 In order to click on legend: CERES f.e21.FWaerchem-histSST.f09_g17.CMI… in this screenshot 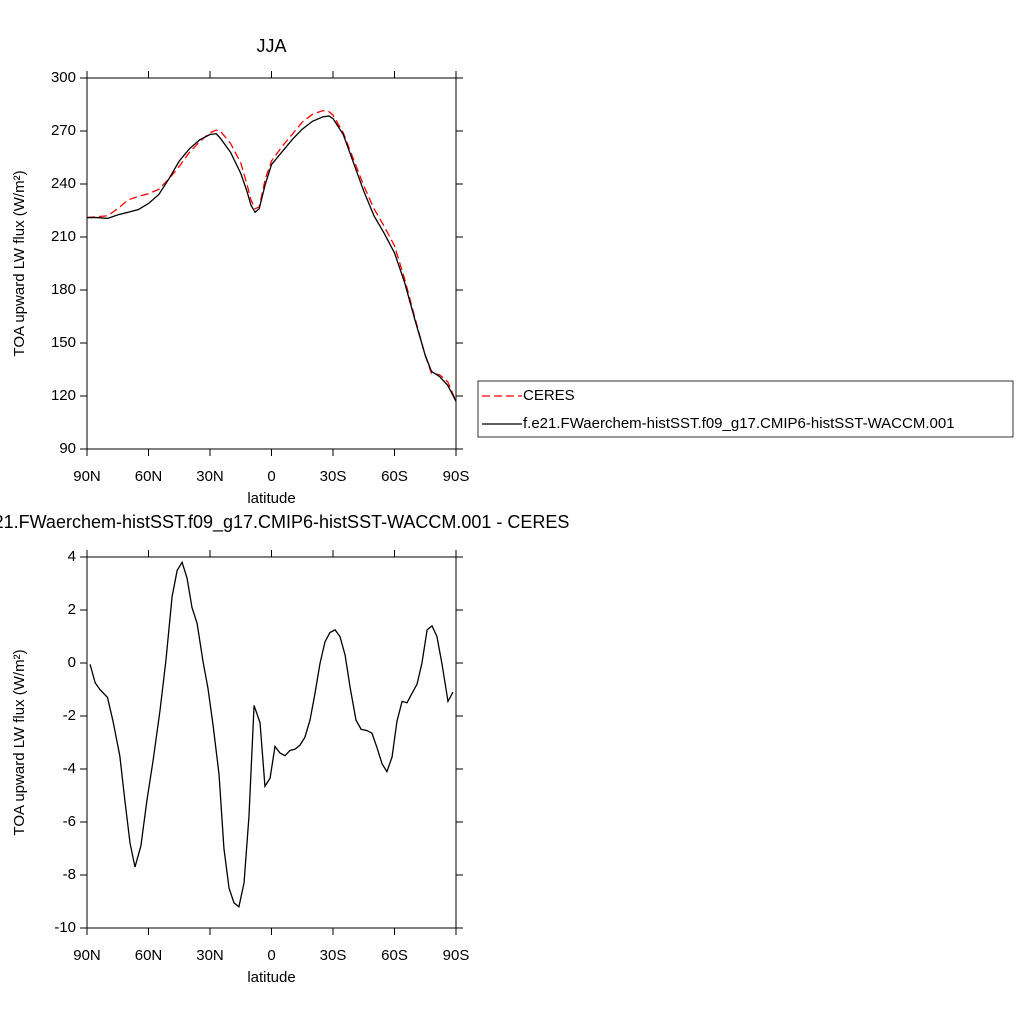, I will do `click(745, 409)`.